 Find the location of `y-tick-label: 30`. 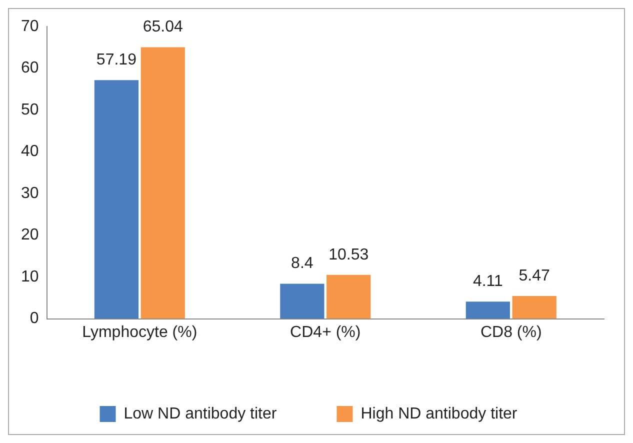

y-tick-label: 30 is located at coordinates (30, 193).